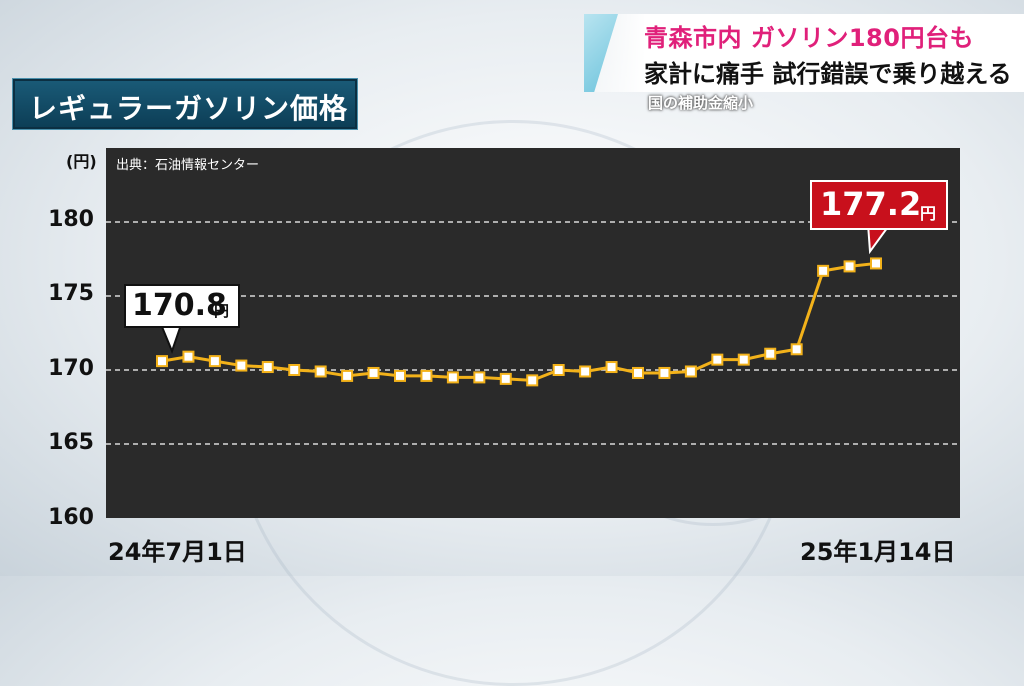 The image size is (1024, 686). What do you see at coordinates (188, 165) in the screenshot?
I see `source-label: 出典：石油情報センター` at bounding box center [188, 165].